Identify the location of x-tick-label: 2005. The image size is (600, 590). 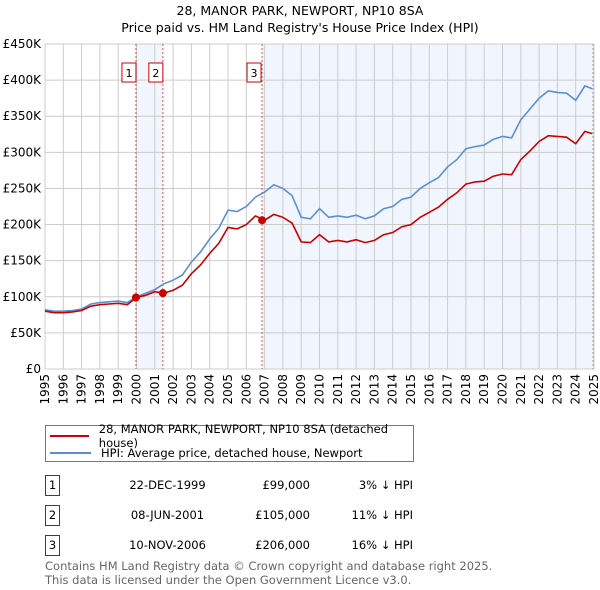
(228, 389).